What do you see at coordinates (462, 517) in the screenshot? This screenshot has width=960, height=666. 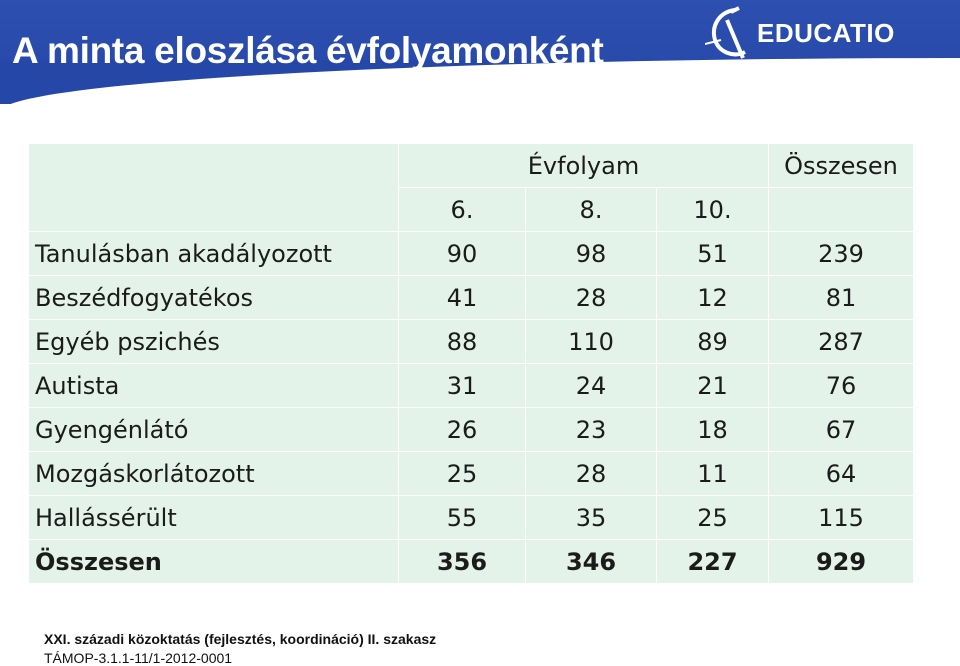 I see `cell-grade-6: 55` at bounding box center [462, 517].